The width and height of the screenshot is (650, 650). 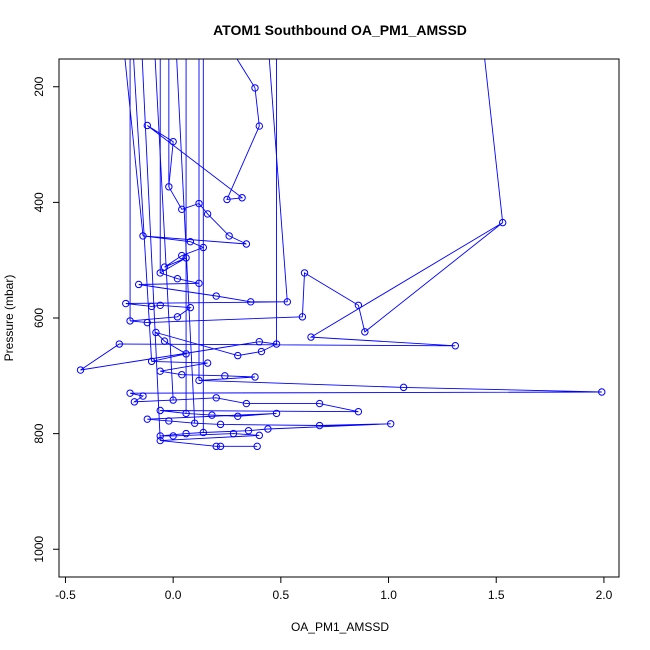 I want to click on y-tick-label: 200, so click(x=39, y=86).